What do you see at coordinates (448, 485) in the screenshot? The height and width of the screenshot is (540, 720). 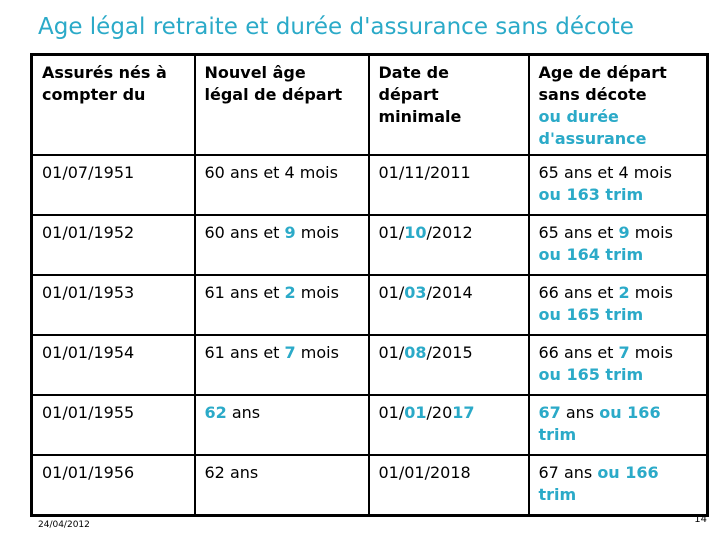 I see `table-cell: 01/01/2018` at bounding box center [448, 485].